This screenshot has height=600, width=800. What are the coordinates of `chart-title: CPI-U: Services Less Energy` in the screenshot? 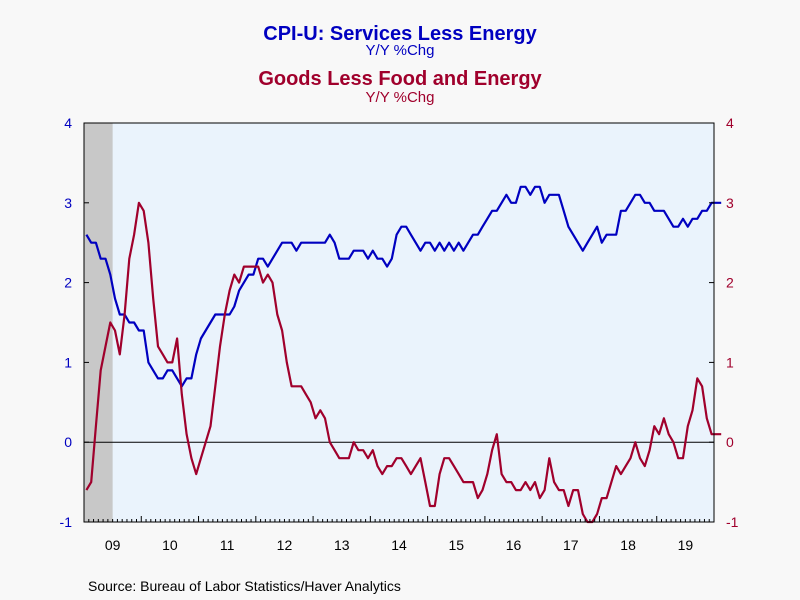 It's located at (400, 34).